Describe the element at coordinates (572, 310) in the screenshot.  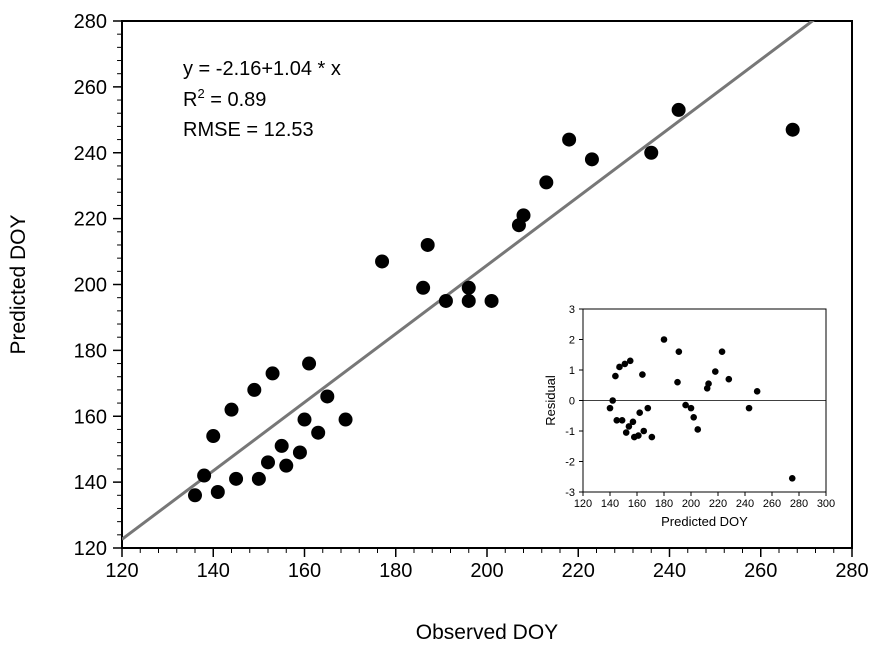
I see `inset-y-tick-label: 3` at that location.